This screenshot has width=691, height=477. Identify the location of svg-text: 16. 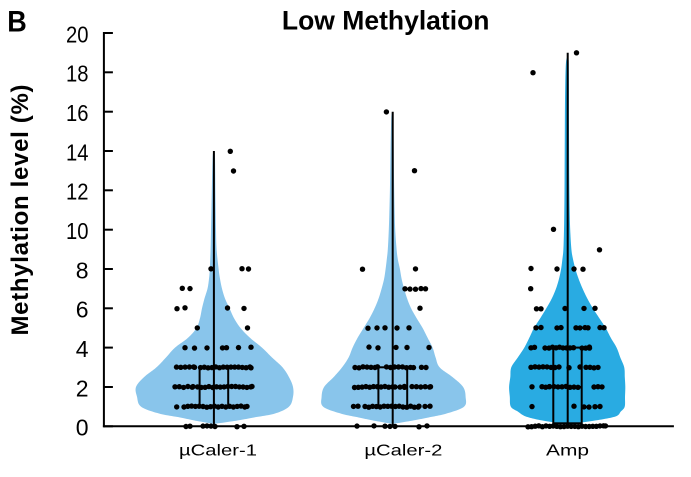
(77, 113).